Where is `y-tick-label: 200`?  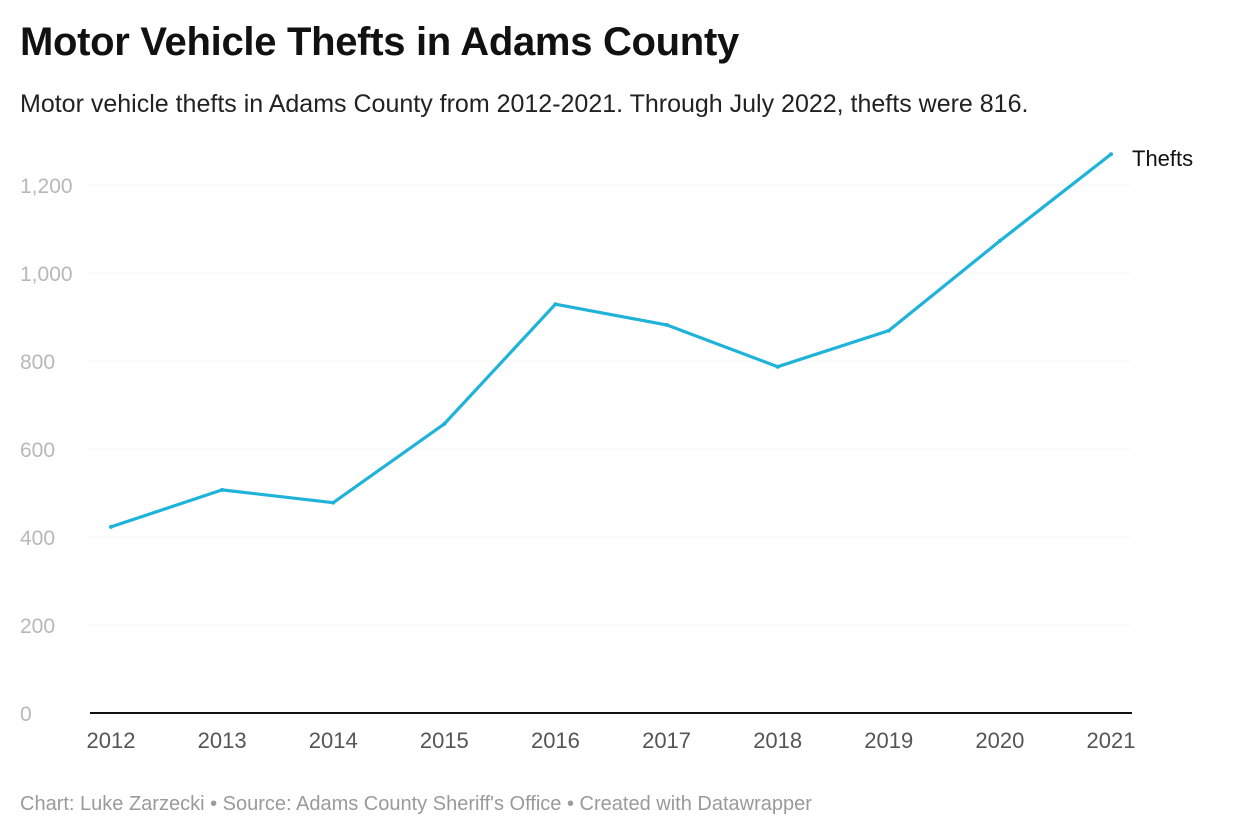 y-tick-label: 200 is located at coordinates (37, 626).